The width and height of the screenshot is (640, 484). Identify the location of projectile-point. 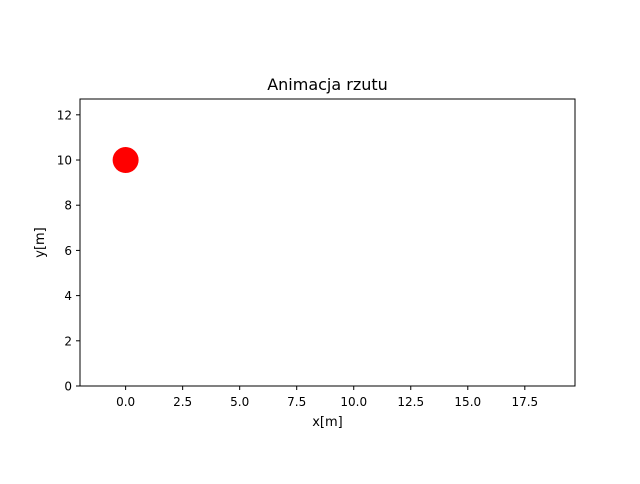
(125, 160).